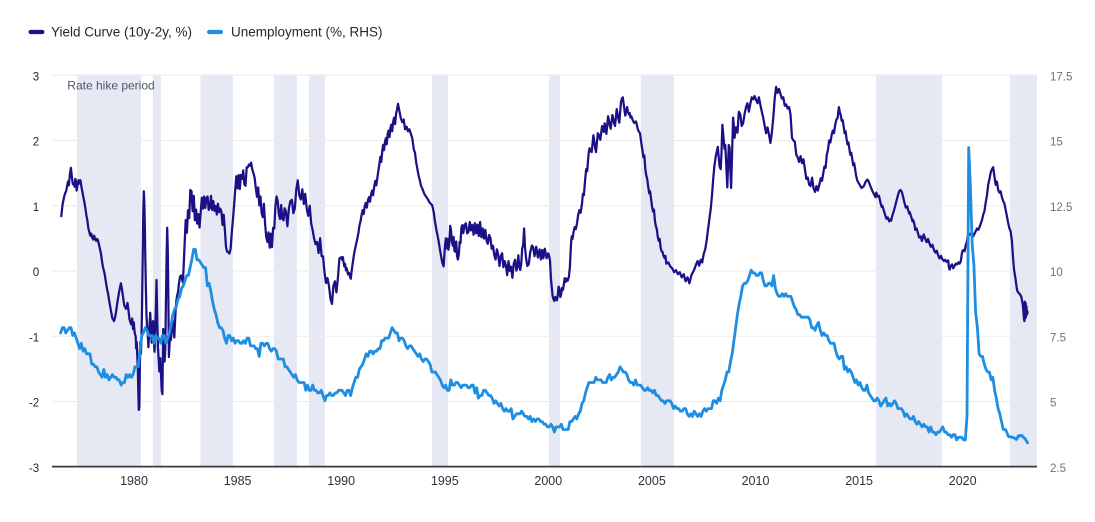 This screenshot has width=1095, height=522. I want to click on svg-text: Yield Curve (10y-2y, %), so click(121, 32).